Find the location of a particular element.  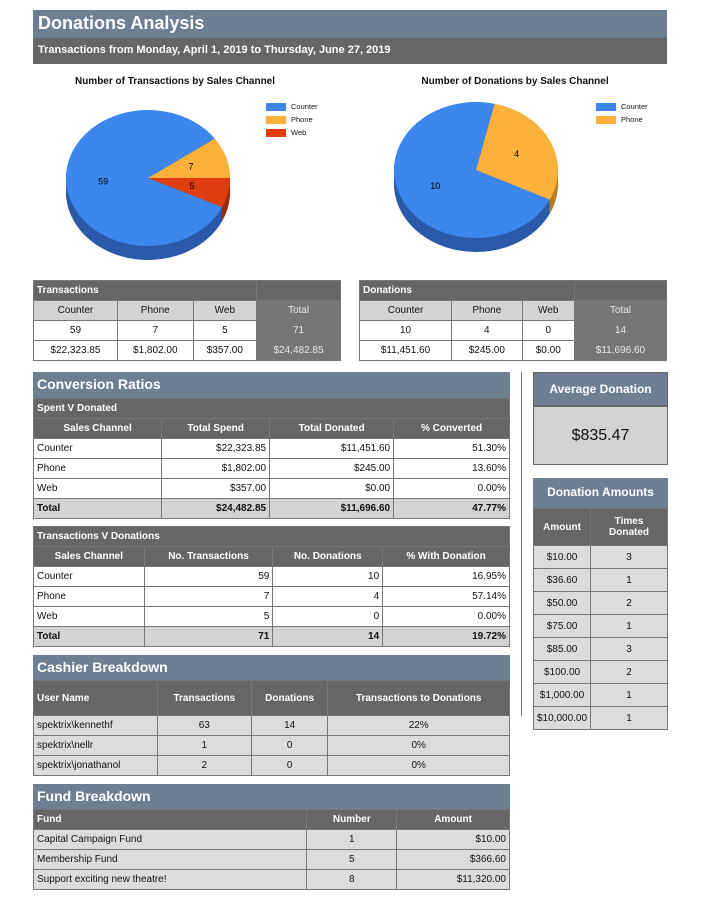

table-cell: $1,802.00 is located at coordinates (216, 468).